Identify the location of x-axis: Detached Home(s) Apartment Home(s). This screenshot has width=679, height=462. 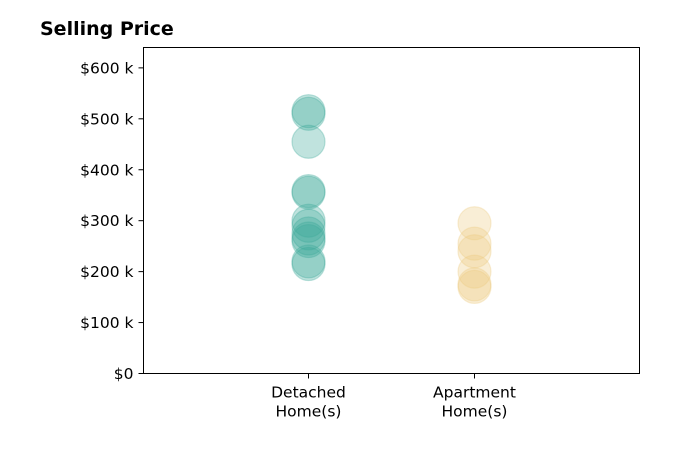
(393, 397).